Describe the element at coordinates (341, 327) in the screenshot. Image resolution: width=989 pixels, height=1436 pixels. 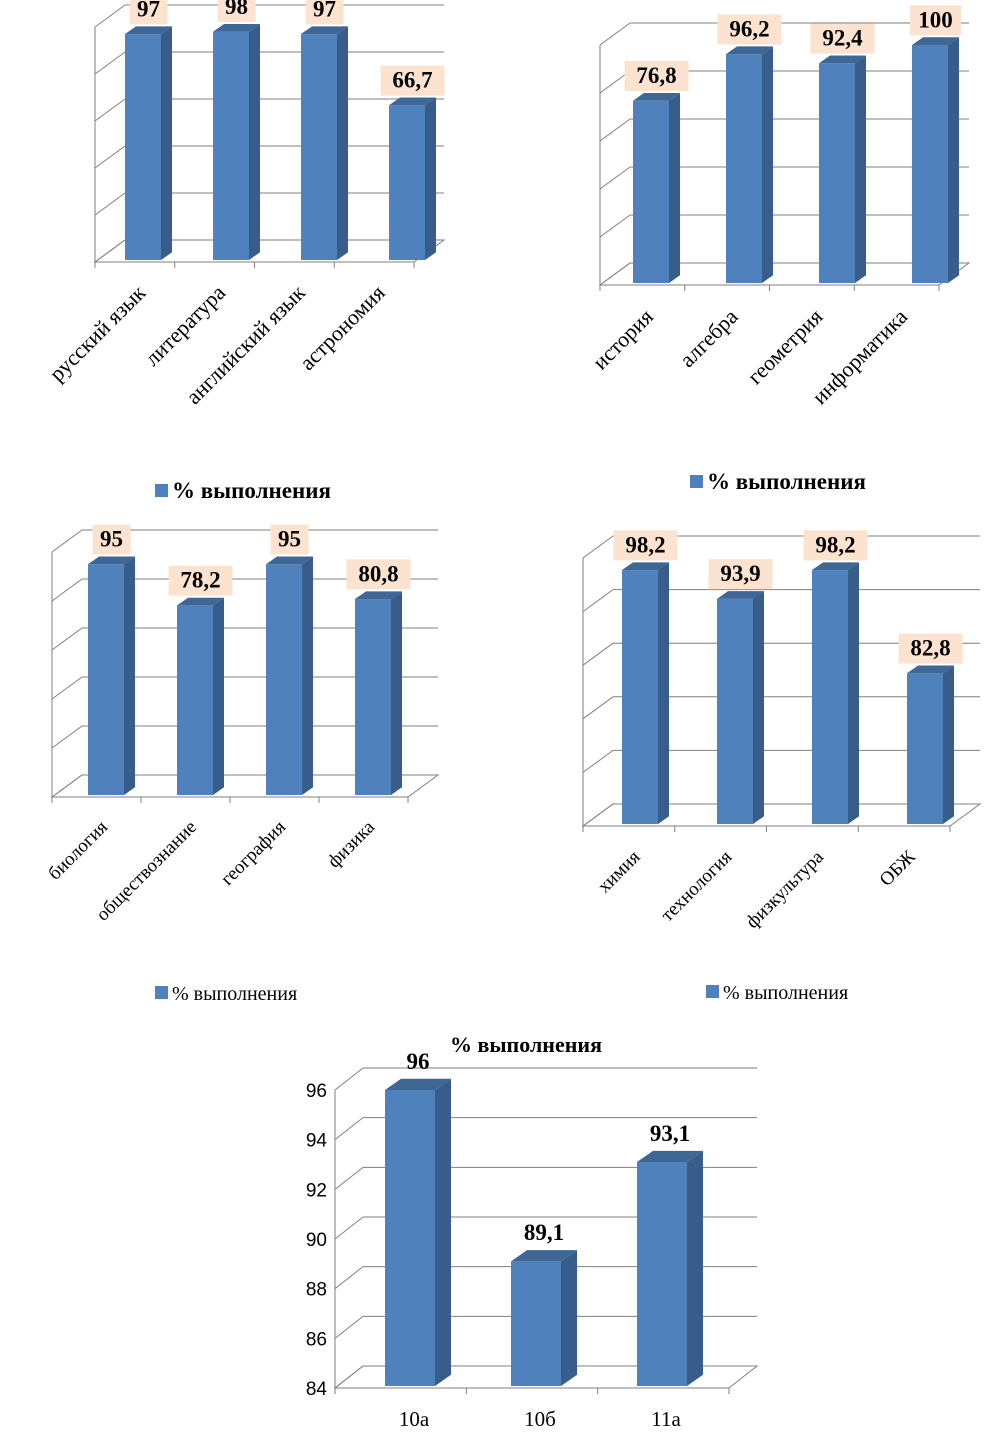
I see `x-tick-label: астрономия` at that location.